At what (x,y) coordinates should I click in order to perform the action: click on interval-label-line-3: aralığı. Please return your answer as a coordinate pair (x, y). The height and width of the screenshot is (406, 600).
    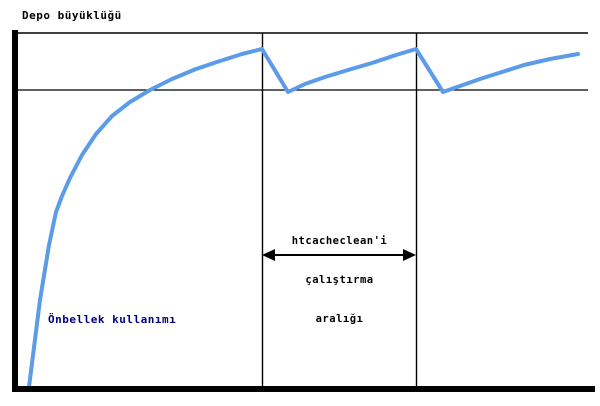
    Looking at the image, I should click on (339, 319).